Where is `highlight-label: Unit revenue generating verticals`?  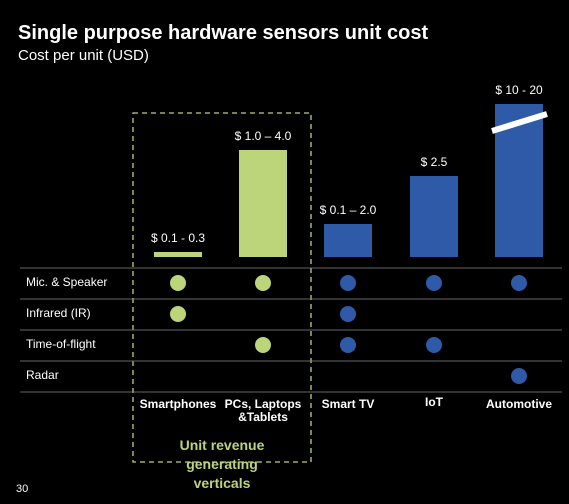 highlight-label: Unit revenue generating verticals is located at coordinates (222, 464).